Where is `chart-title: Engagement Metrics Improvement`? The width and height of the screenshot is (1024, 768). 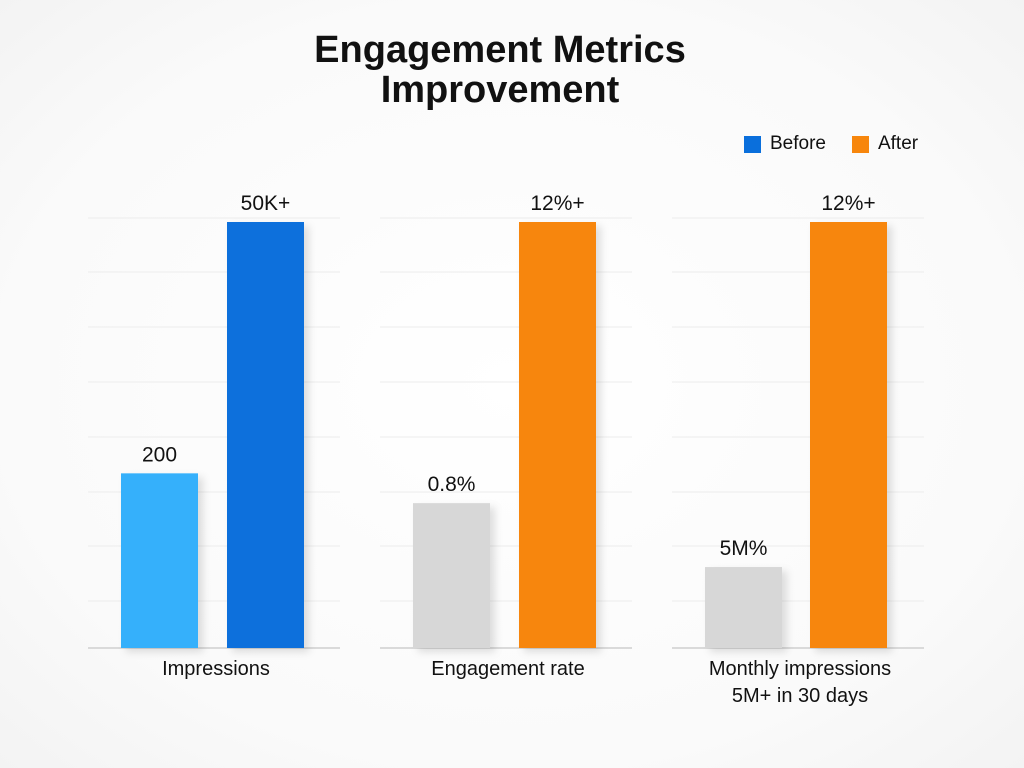 chart-title: Engagement Metrics Improvement is located at coordinates (500, 70).